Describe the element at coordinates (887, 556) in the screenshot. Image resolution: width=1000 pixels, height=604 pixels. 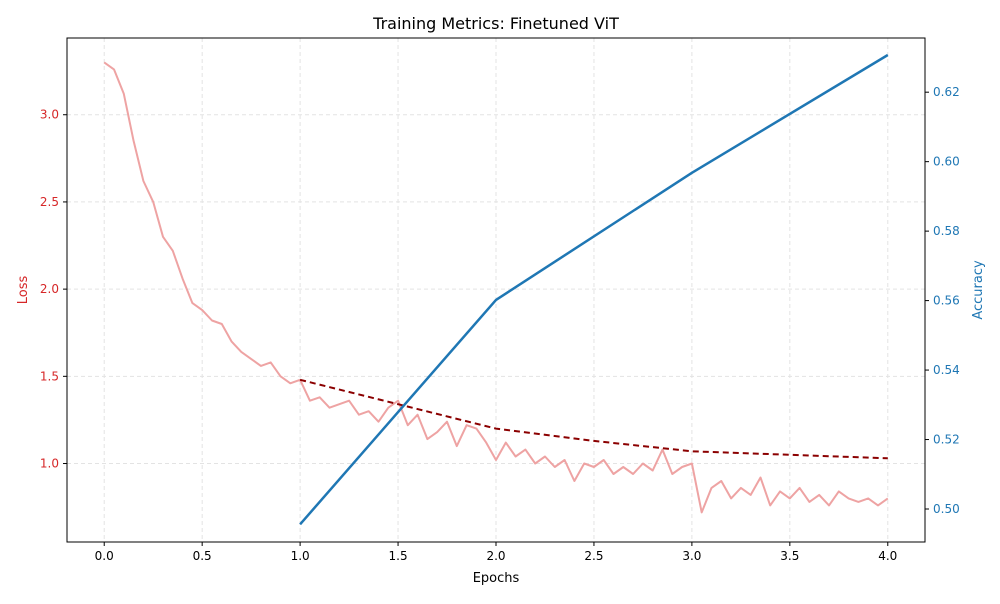
I see `x-tick-label: 4.0` at that location.